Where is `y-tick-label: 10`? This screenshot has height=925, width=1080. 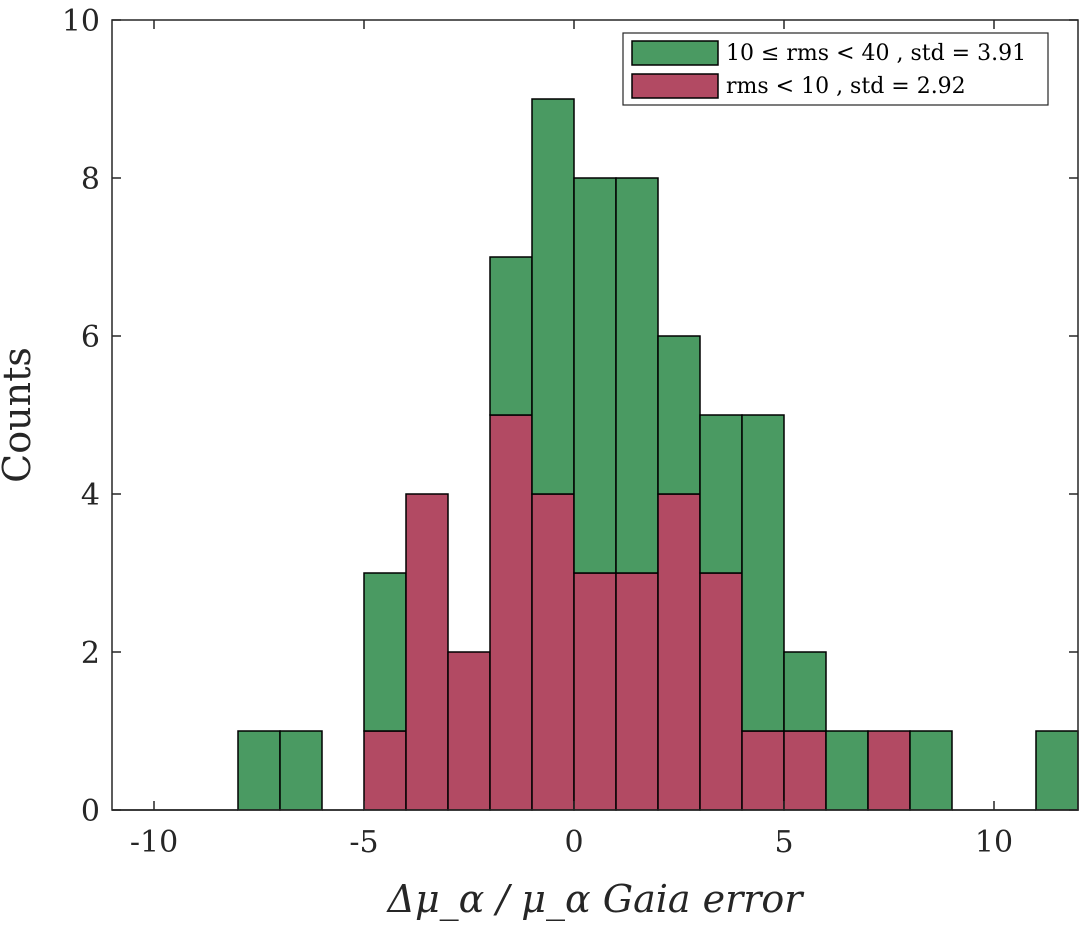 y-tick-label: 10 is located at coordinates (81, 21).